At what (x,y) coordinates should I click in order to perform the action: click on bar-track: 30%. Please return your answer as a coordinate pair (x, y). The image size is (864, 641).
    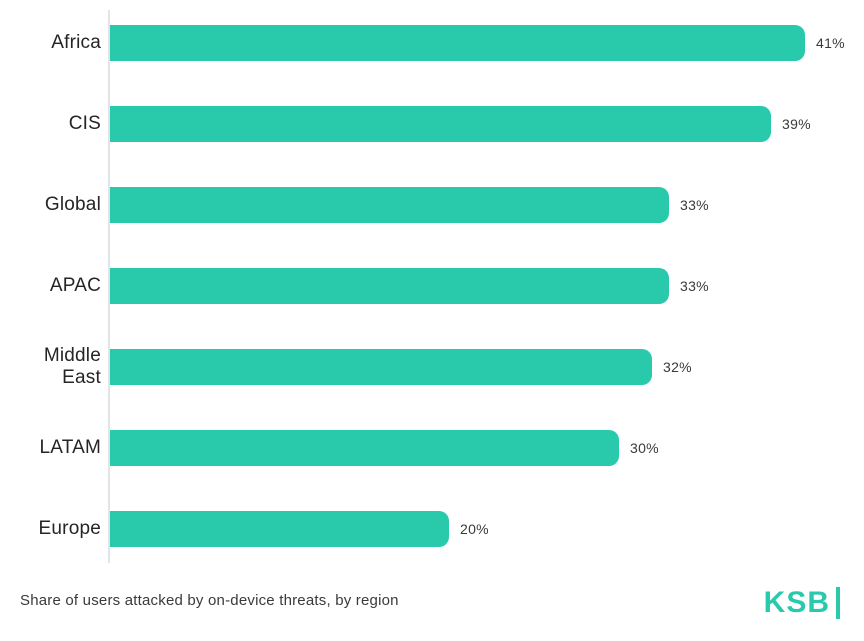
    Looking at the image, I should click on (487, 447).